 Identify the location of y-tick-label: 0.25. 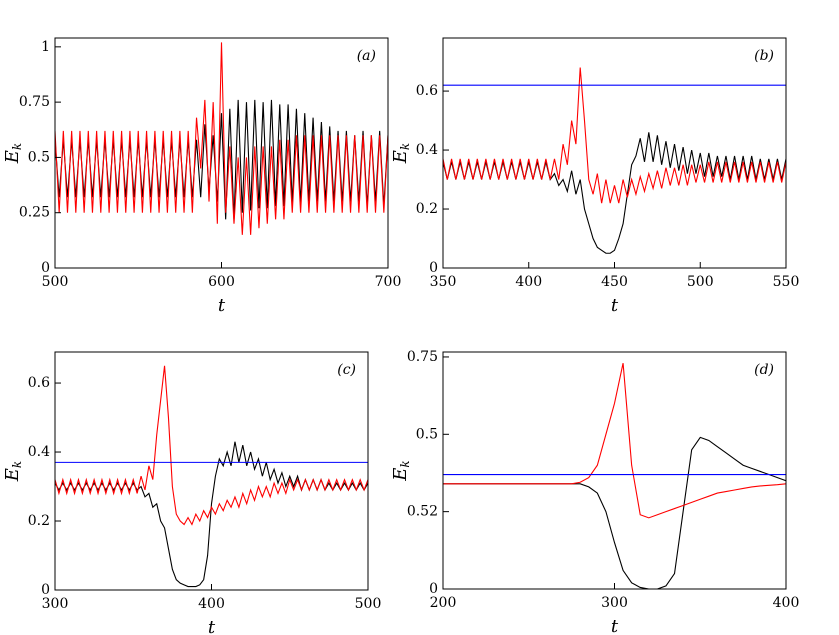
(34, 213).